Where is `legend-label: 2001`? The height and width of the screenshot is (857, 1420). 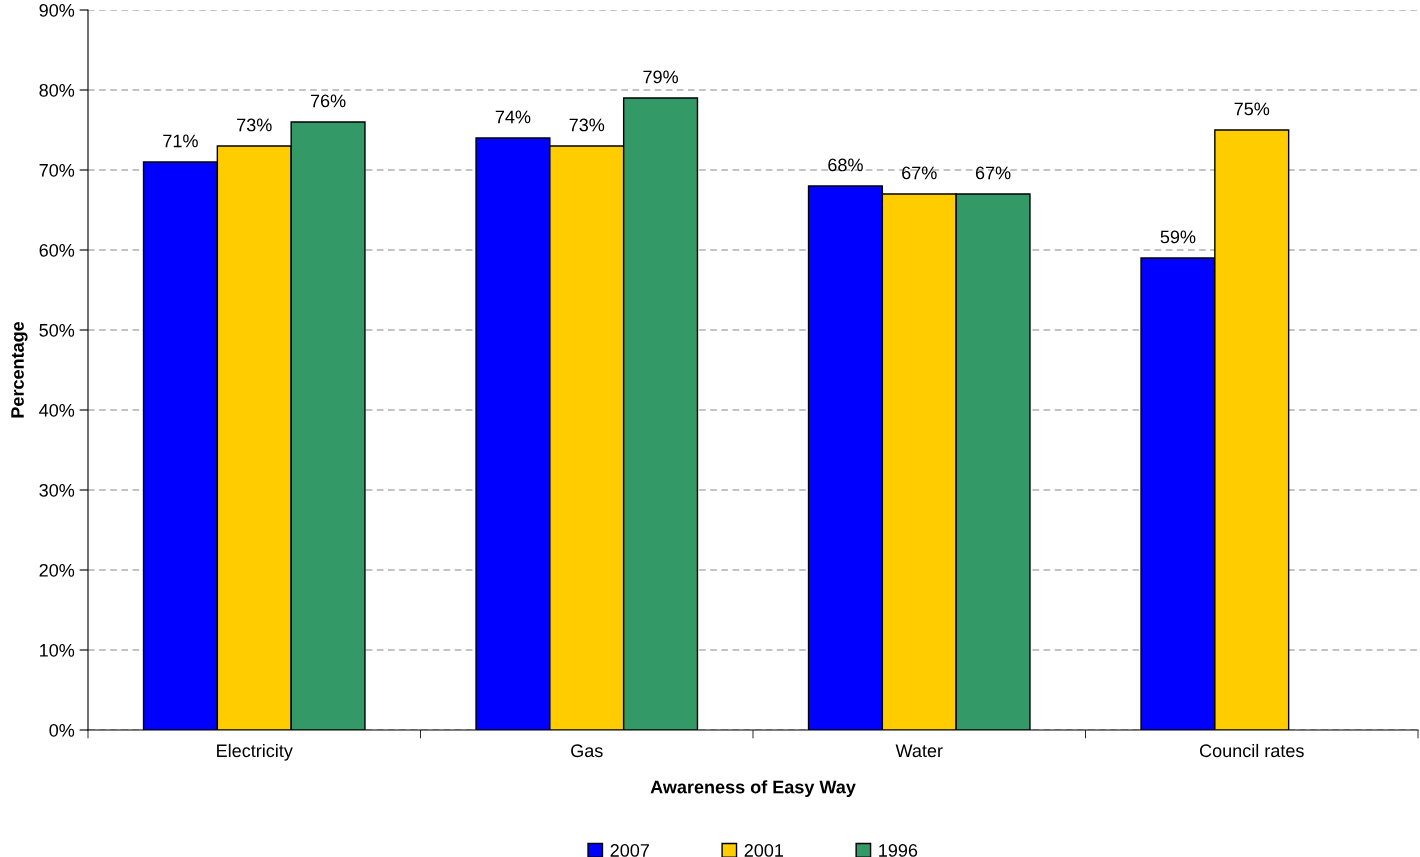
legend-label: 2001 is located at coordinates (764, 850).